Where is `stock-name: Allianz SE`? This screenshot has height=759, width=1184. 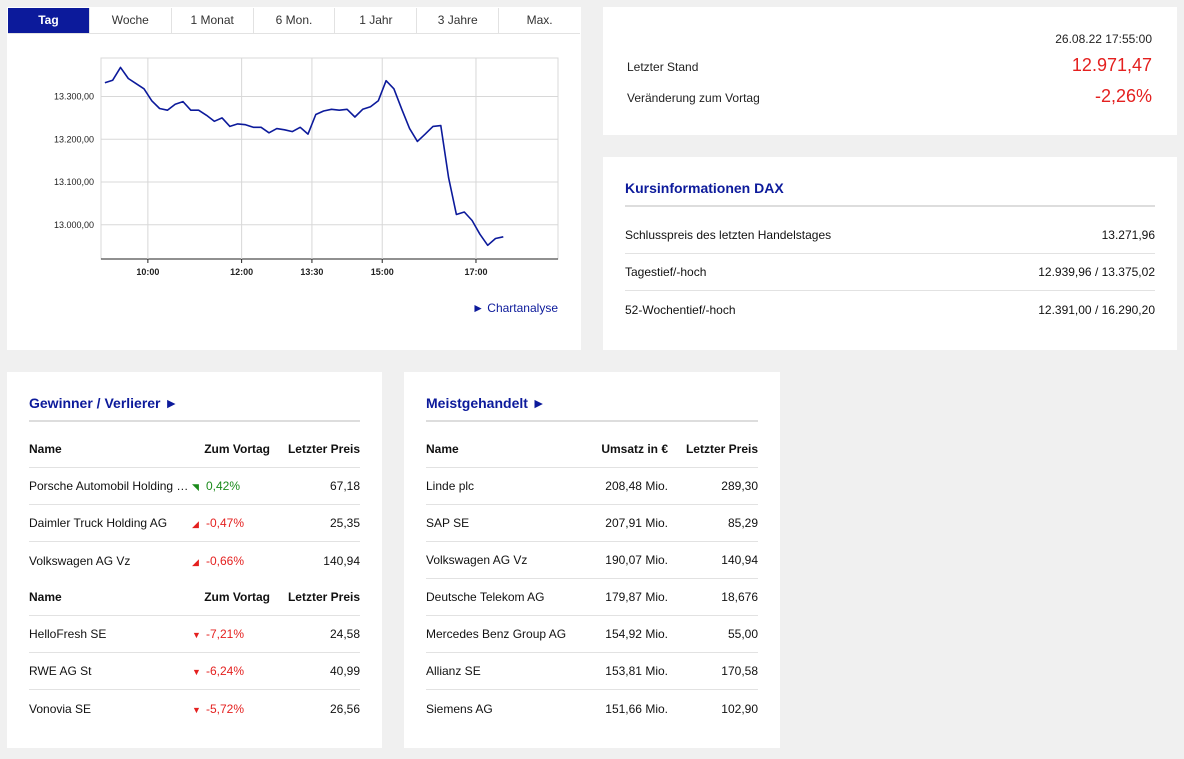 stock-name: Allianz SE is located at coordinates (453, 671).